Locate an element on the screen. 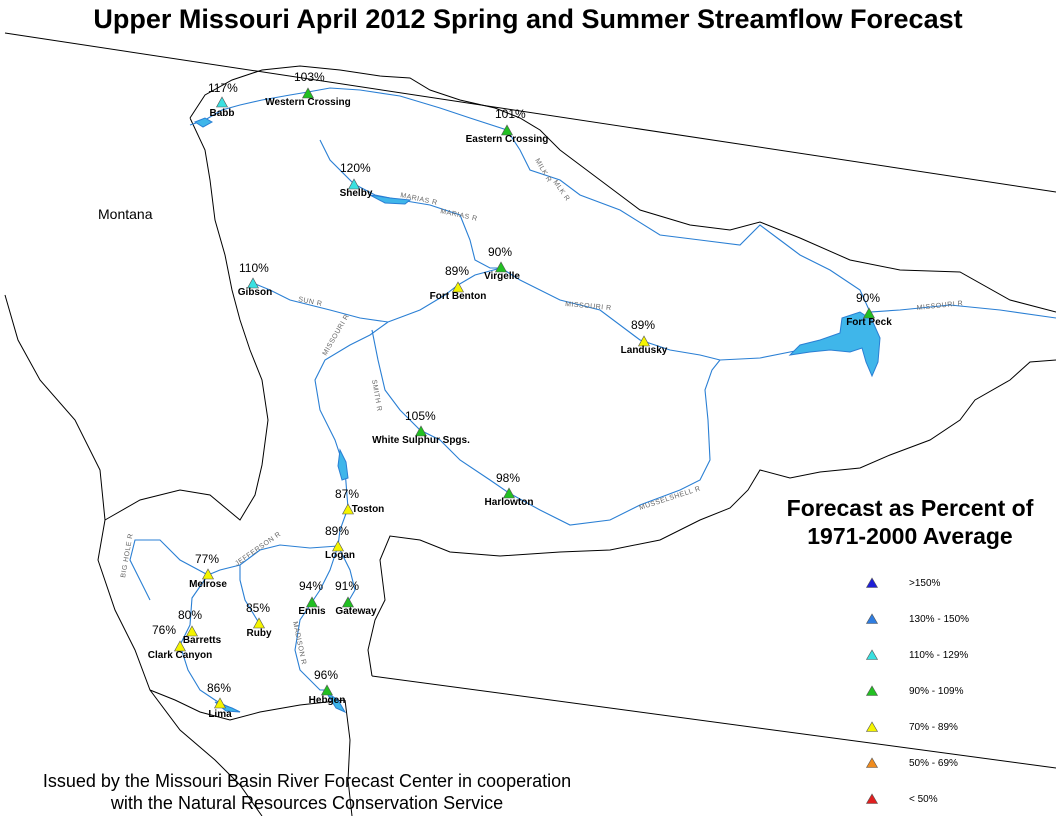 The width and height of the screenshot is (1056, 816). station-name: Lima is located at coordinates (220, 714).